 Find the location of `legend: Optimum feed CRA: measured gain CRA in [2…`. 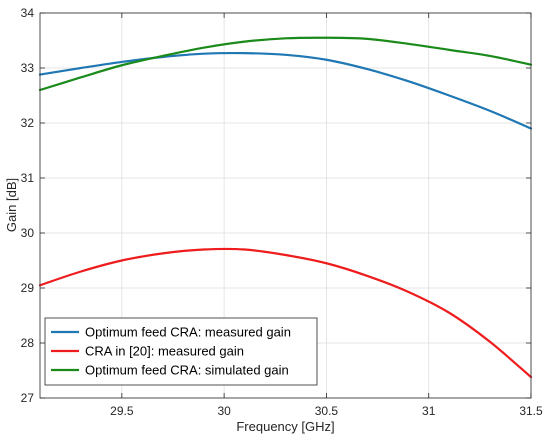

legend: Optimum feed CRA: measured gain CRA in [2… is located at coordinates (181, 351).